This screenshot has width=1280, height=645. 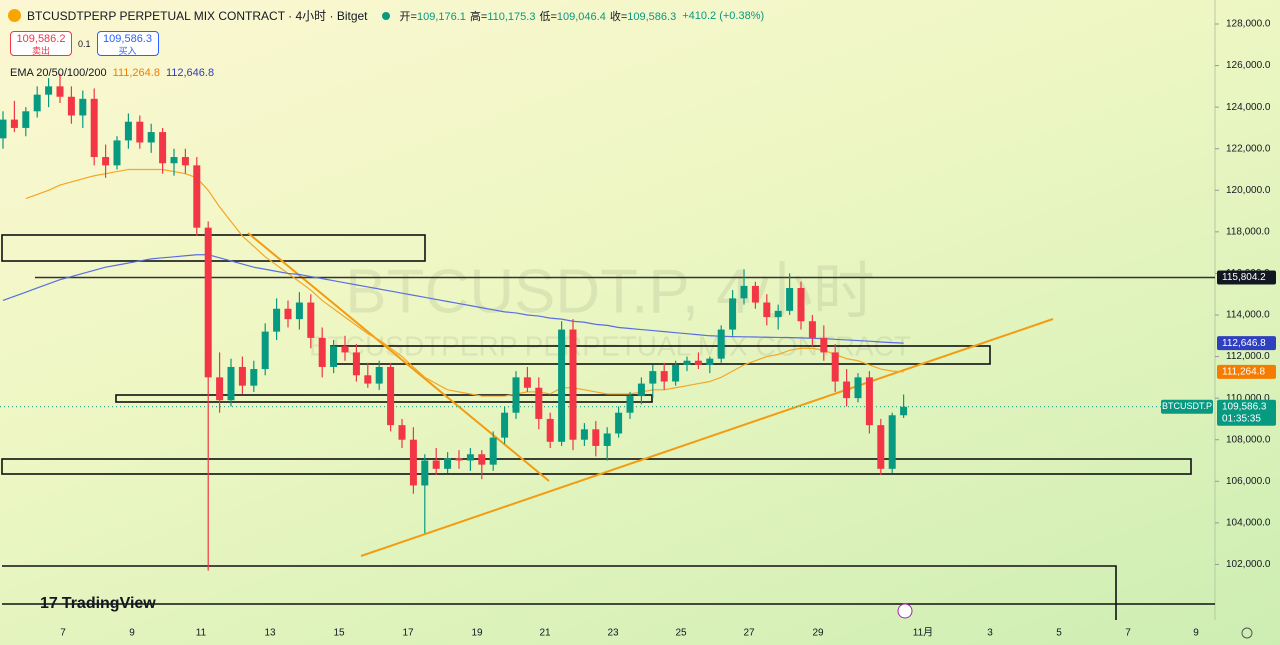 What do you see at coordinates (408, 633) in the screenshot?
I see `x-tick-label: 17` at bounding box center [408, 633].